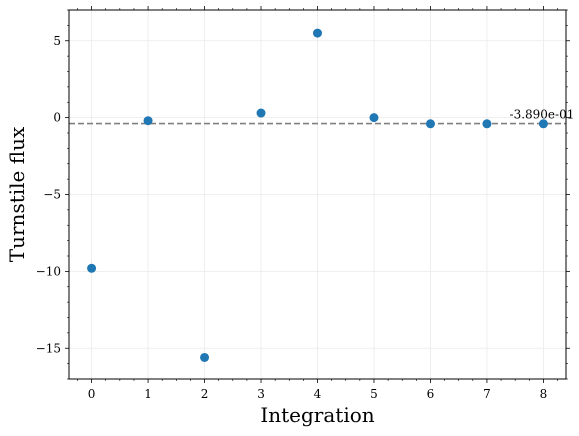 The image size is (579, 436). Describe the element at coordinates (542, 115) in the screenshot. I see `reference-line-label: -3.890e-01` at that location.